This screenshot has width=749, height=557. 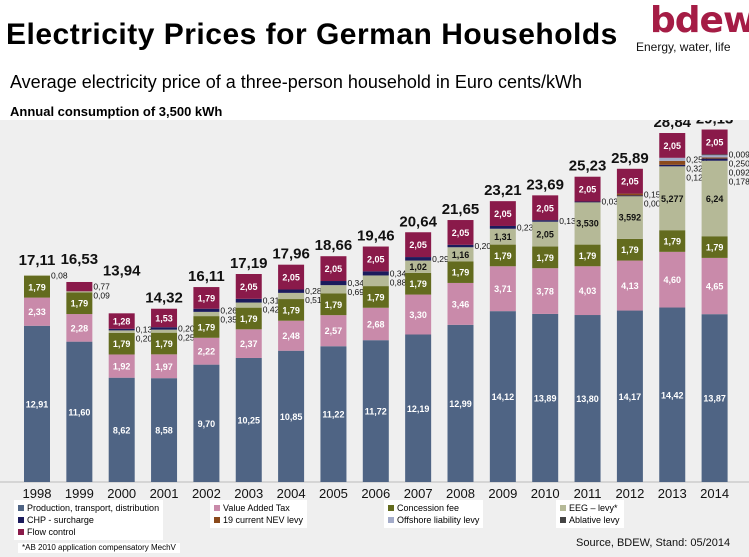 What do you see at coordinates (460, 493) in the screenshot?
I see `x-tick-label: 2008` at bounding box center [460, 493].